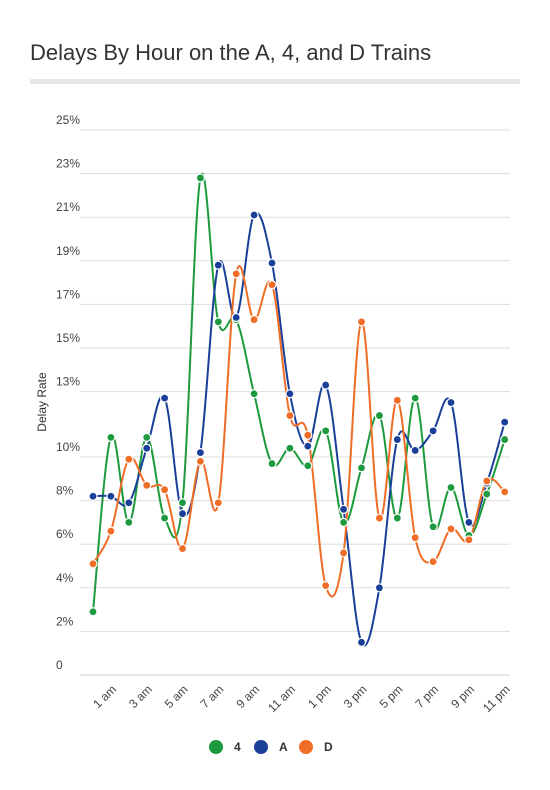 Image resolution: width=550 pixels, height=790 pixels. I want to click on legend-label: D, so click(328, 747).